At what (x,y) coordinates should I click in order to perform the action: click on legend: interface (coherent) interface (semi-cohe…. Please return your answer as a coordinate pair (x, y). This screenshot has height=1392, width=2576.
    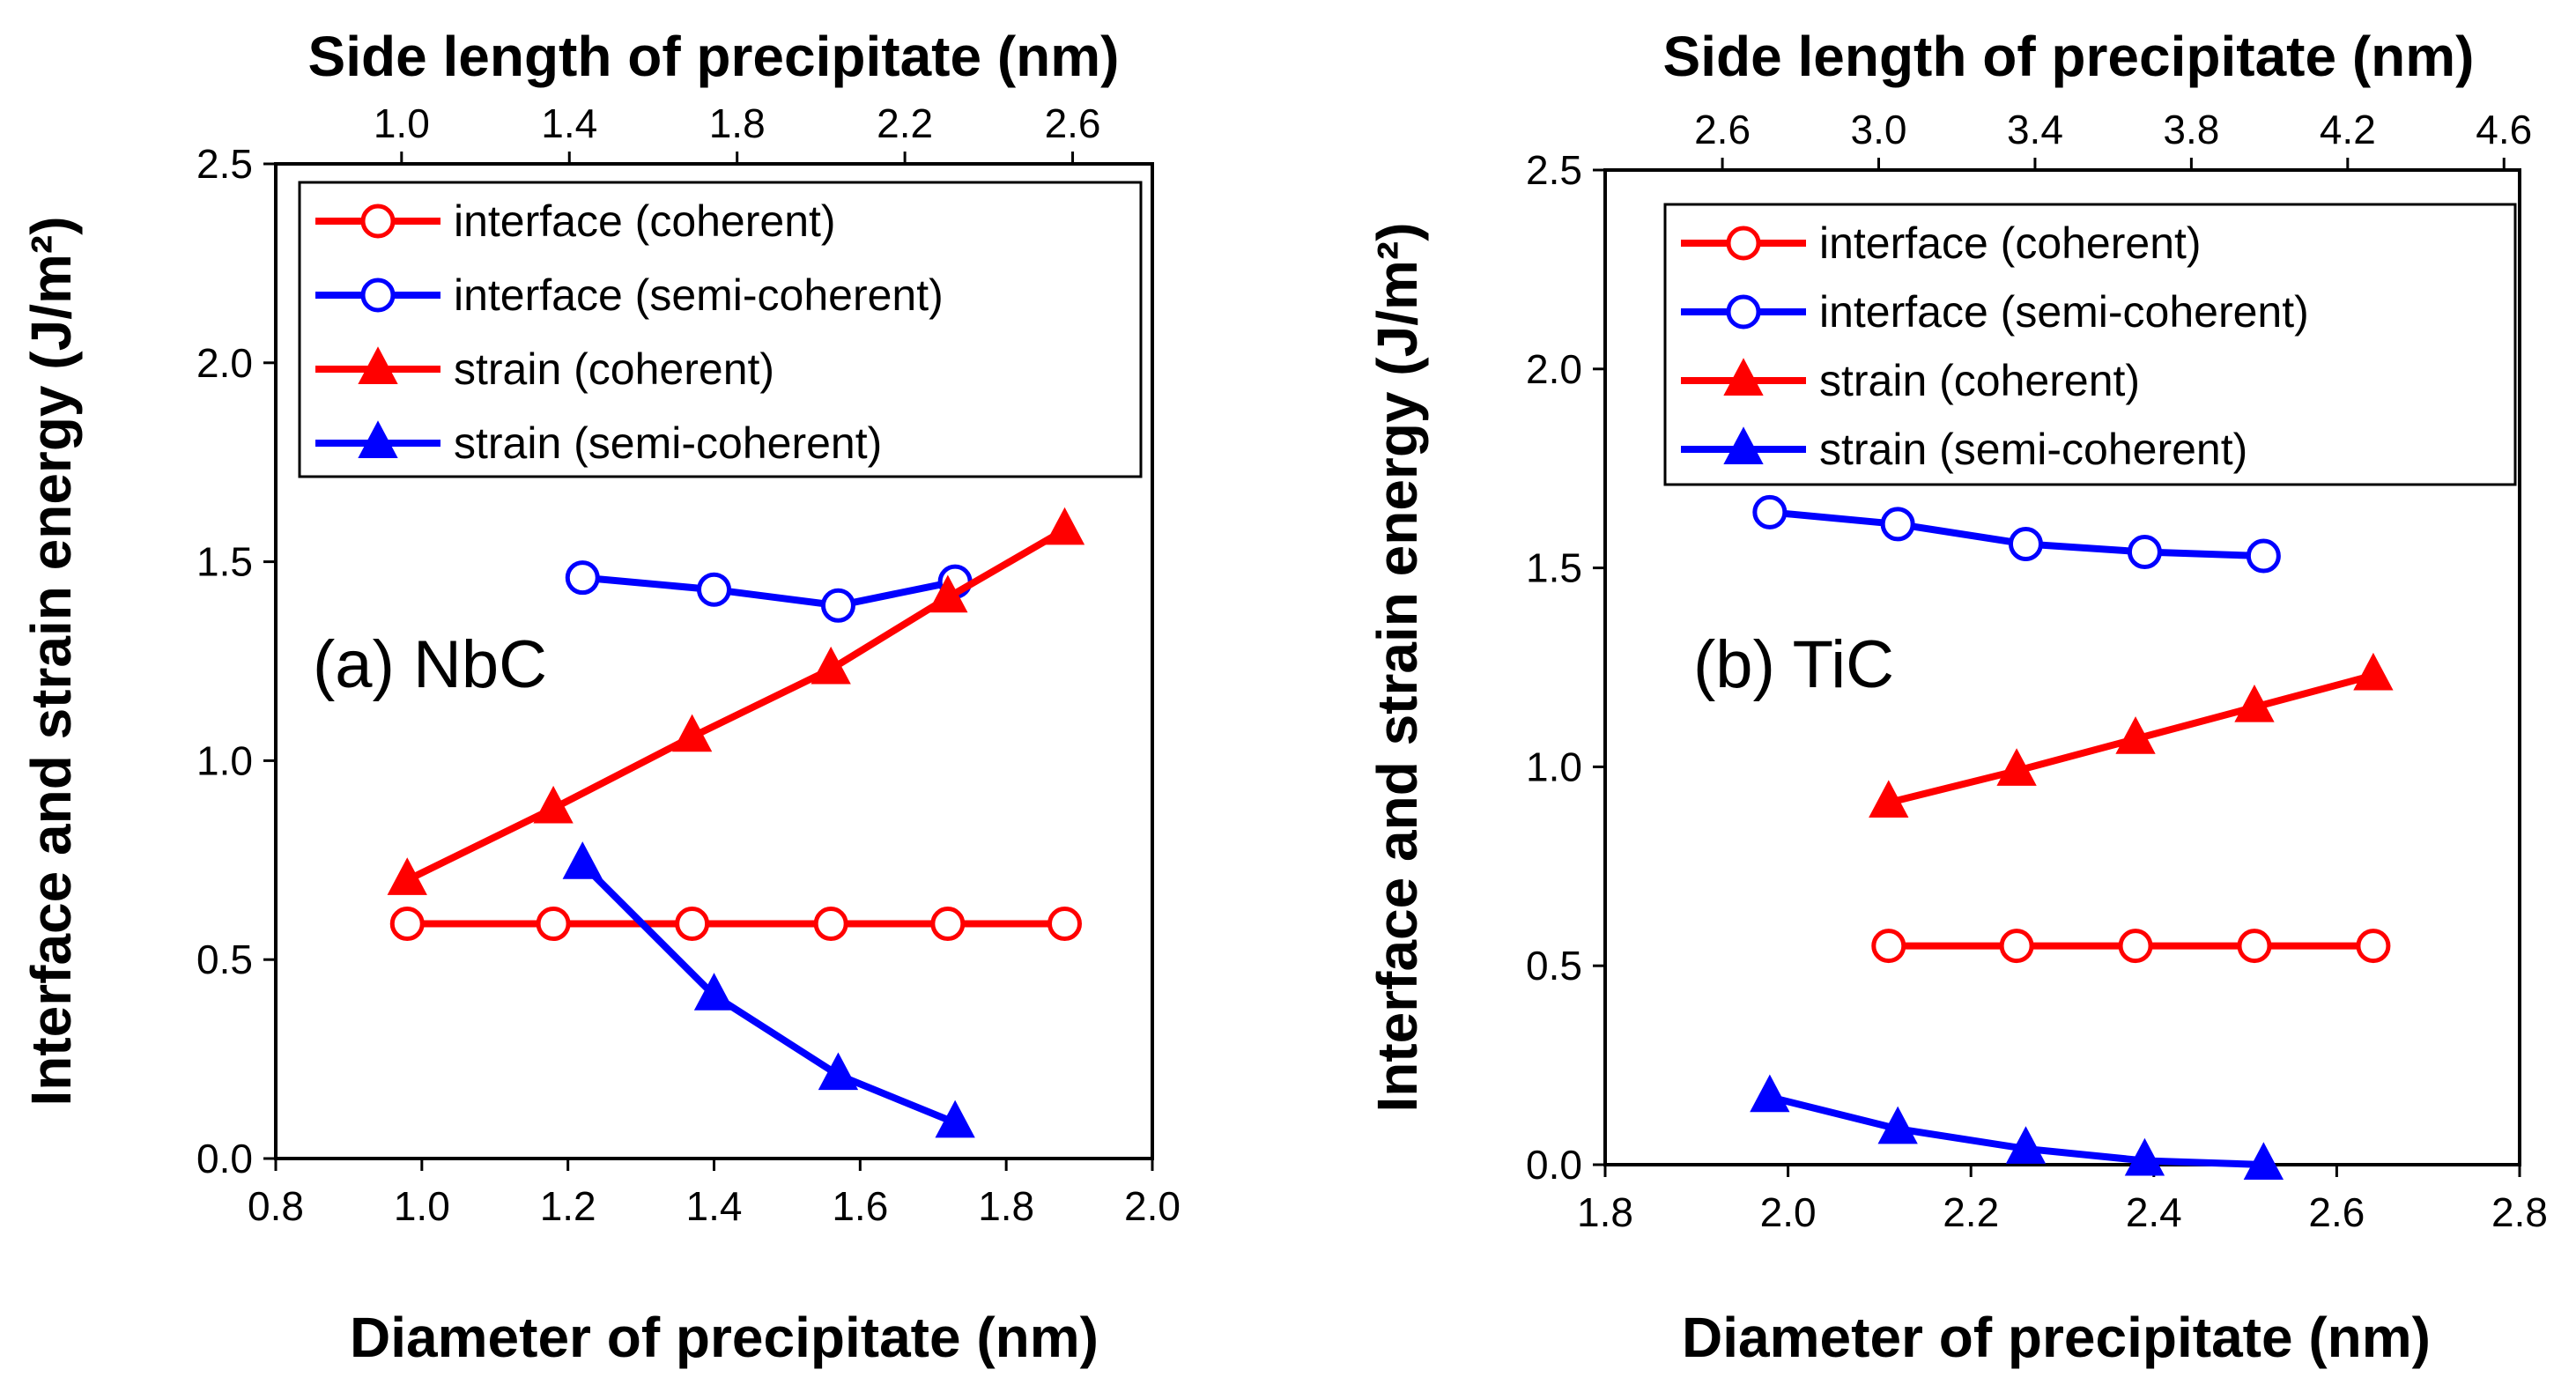
    Looking at the image, I should click on (721, 329).